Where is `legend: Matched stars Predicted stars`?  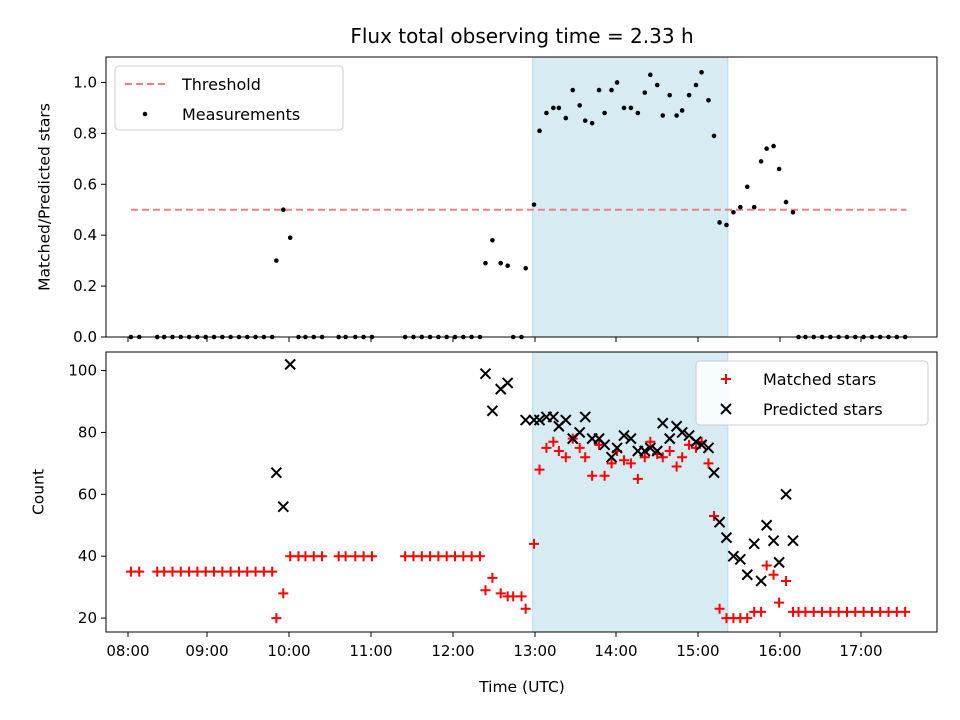
legend: Matched stars Predicted stars is located at coordinates (812, 393).